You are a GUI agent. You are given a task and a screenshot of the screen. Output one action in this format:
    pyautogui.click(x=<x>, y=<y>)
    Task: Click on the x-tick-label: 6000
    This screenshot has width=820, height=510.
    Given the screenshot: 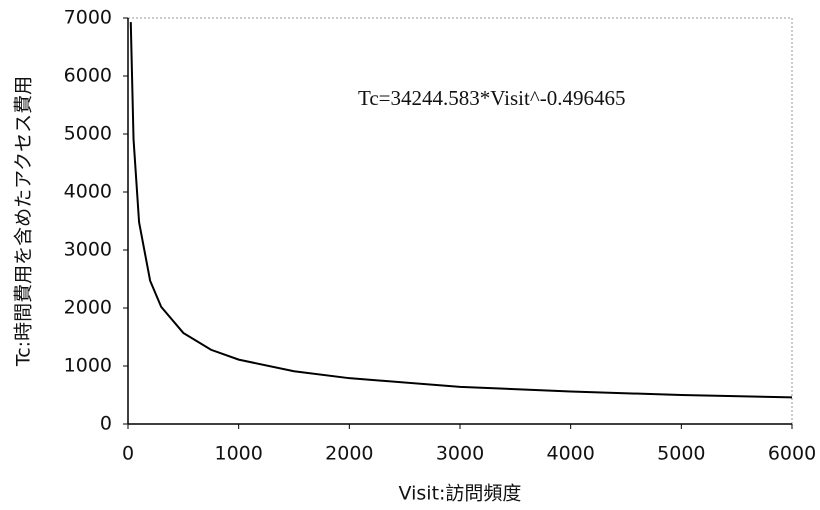 What is the action you would take?
    pyautogui.click(x=792, y=454)
    